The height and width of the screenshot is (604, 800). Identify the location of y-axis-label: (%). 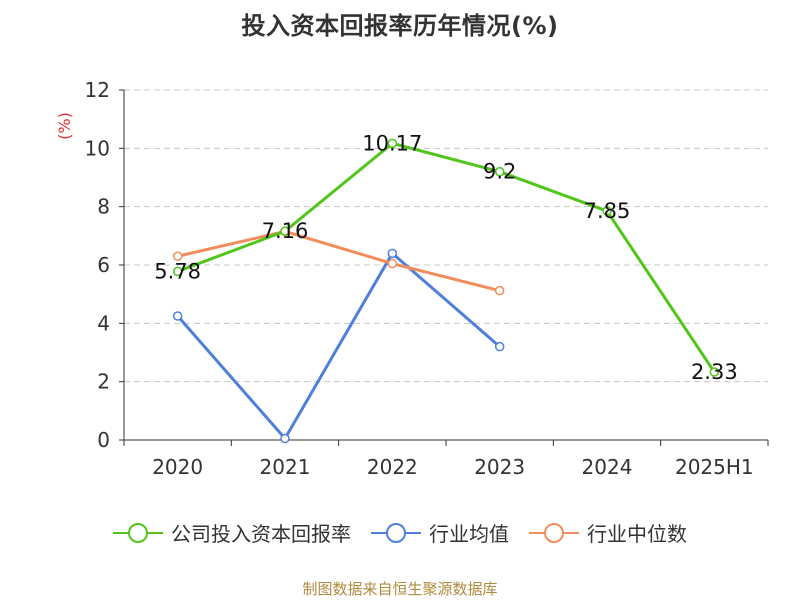
(64, 126).